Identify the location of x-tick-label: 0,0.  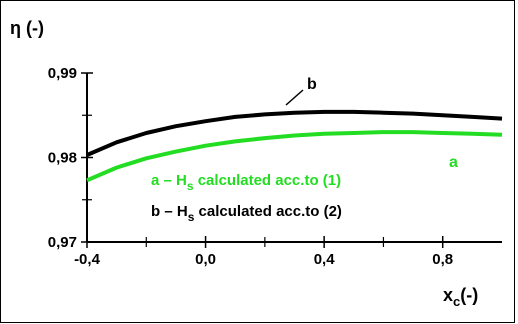
(205, 259).